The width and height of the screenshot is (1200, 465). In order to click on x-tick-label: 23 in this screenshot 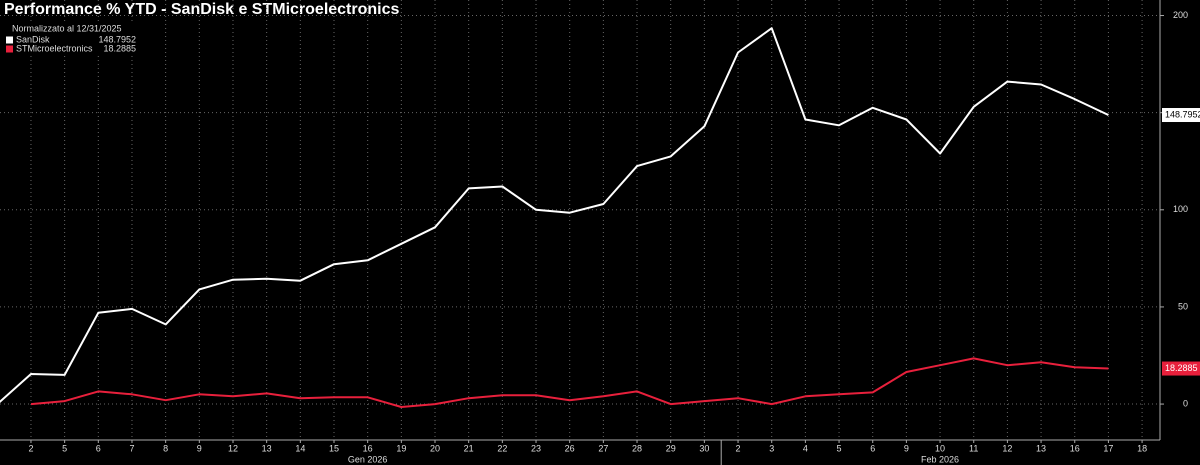, I will do `click(536, 448)`.